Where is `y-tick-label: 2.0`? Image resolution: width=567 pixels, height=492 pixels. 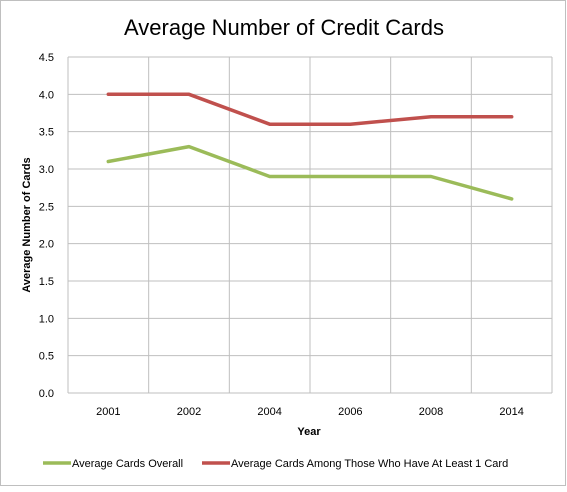
y-tick-label: 2.0 is located at coordinates (46, 245).